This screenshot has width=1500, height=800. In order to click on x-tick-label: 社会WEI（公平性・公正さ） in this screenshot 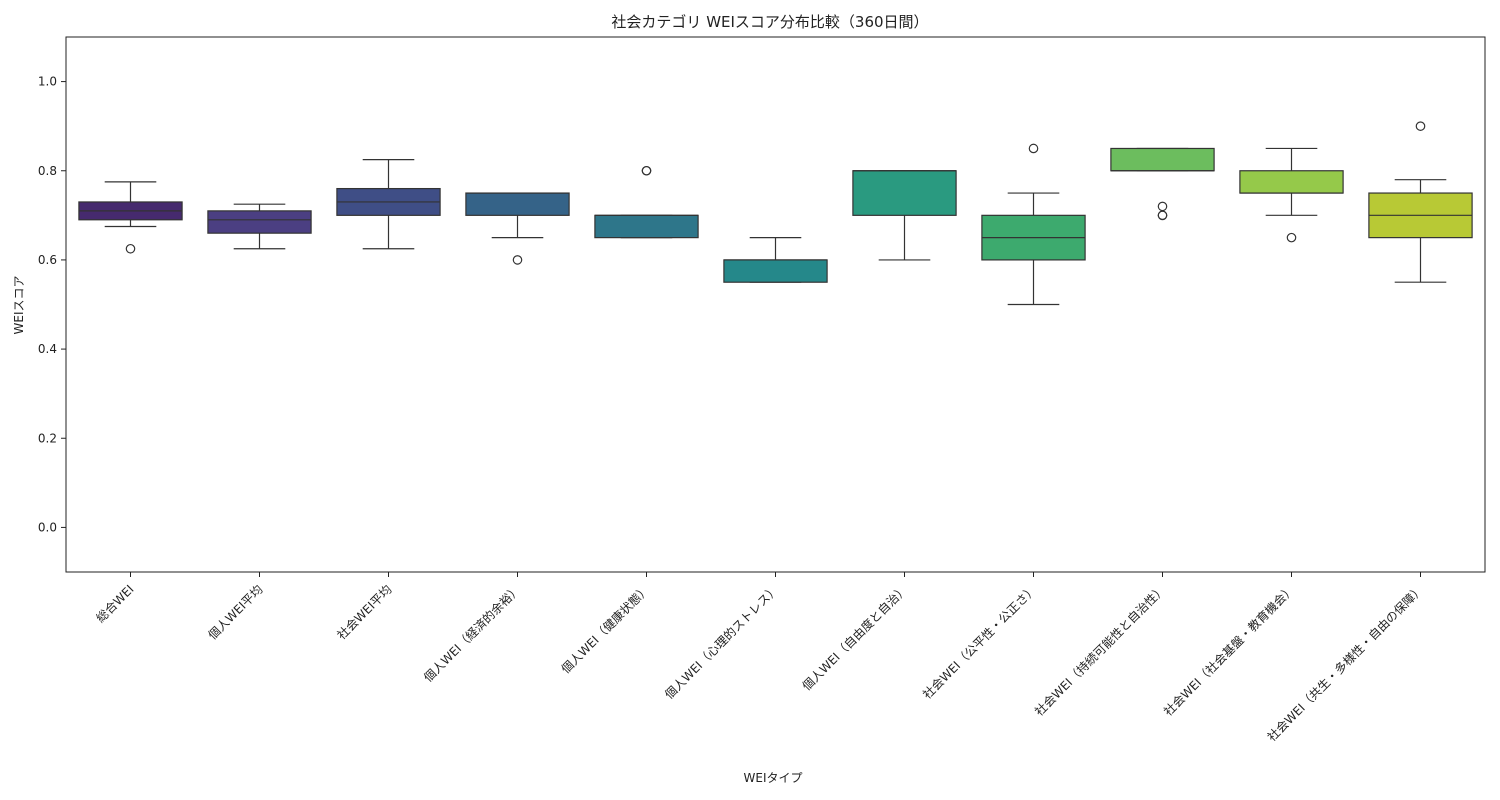, I will do `click(979, 642)`.